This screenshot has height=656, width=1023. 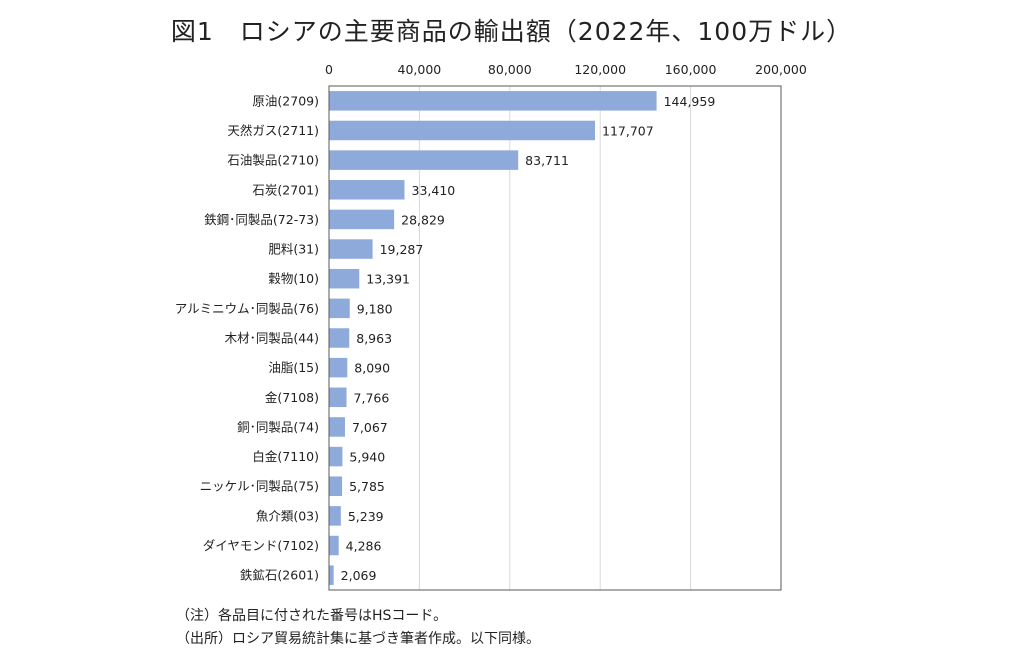 What do you see at coordinates (358, 639) in the screenshot?
I see `source-text: （出所）ロシア貿易統計集に基づき筆者作成。以下同様。` at bounding box center [358, 639].